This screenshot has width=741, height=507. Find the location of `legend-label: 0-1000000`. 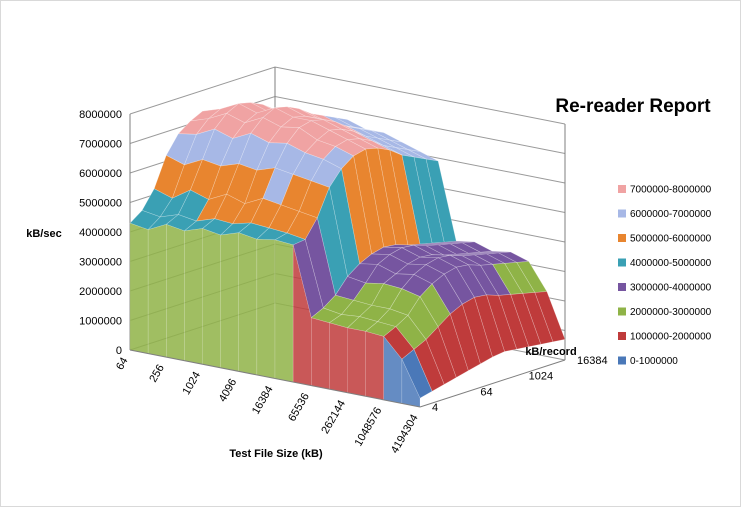

legend-label: 0-1000000 is located at coordinates (654, 361).